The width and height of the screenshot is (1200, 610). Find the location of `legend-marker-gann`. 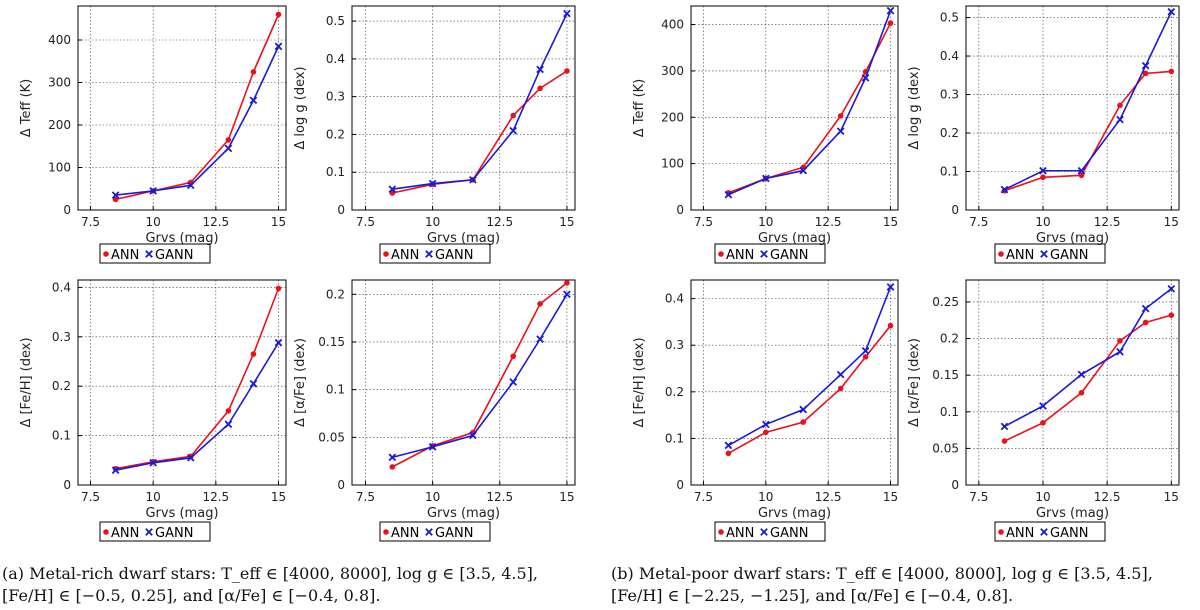

legend-marker-gann is located at coordinates (429, 532).